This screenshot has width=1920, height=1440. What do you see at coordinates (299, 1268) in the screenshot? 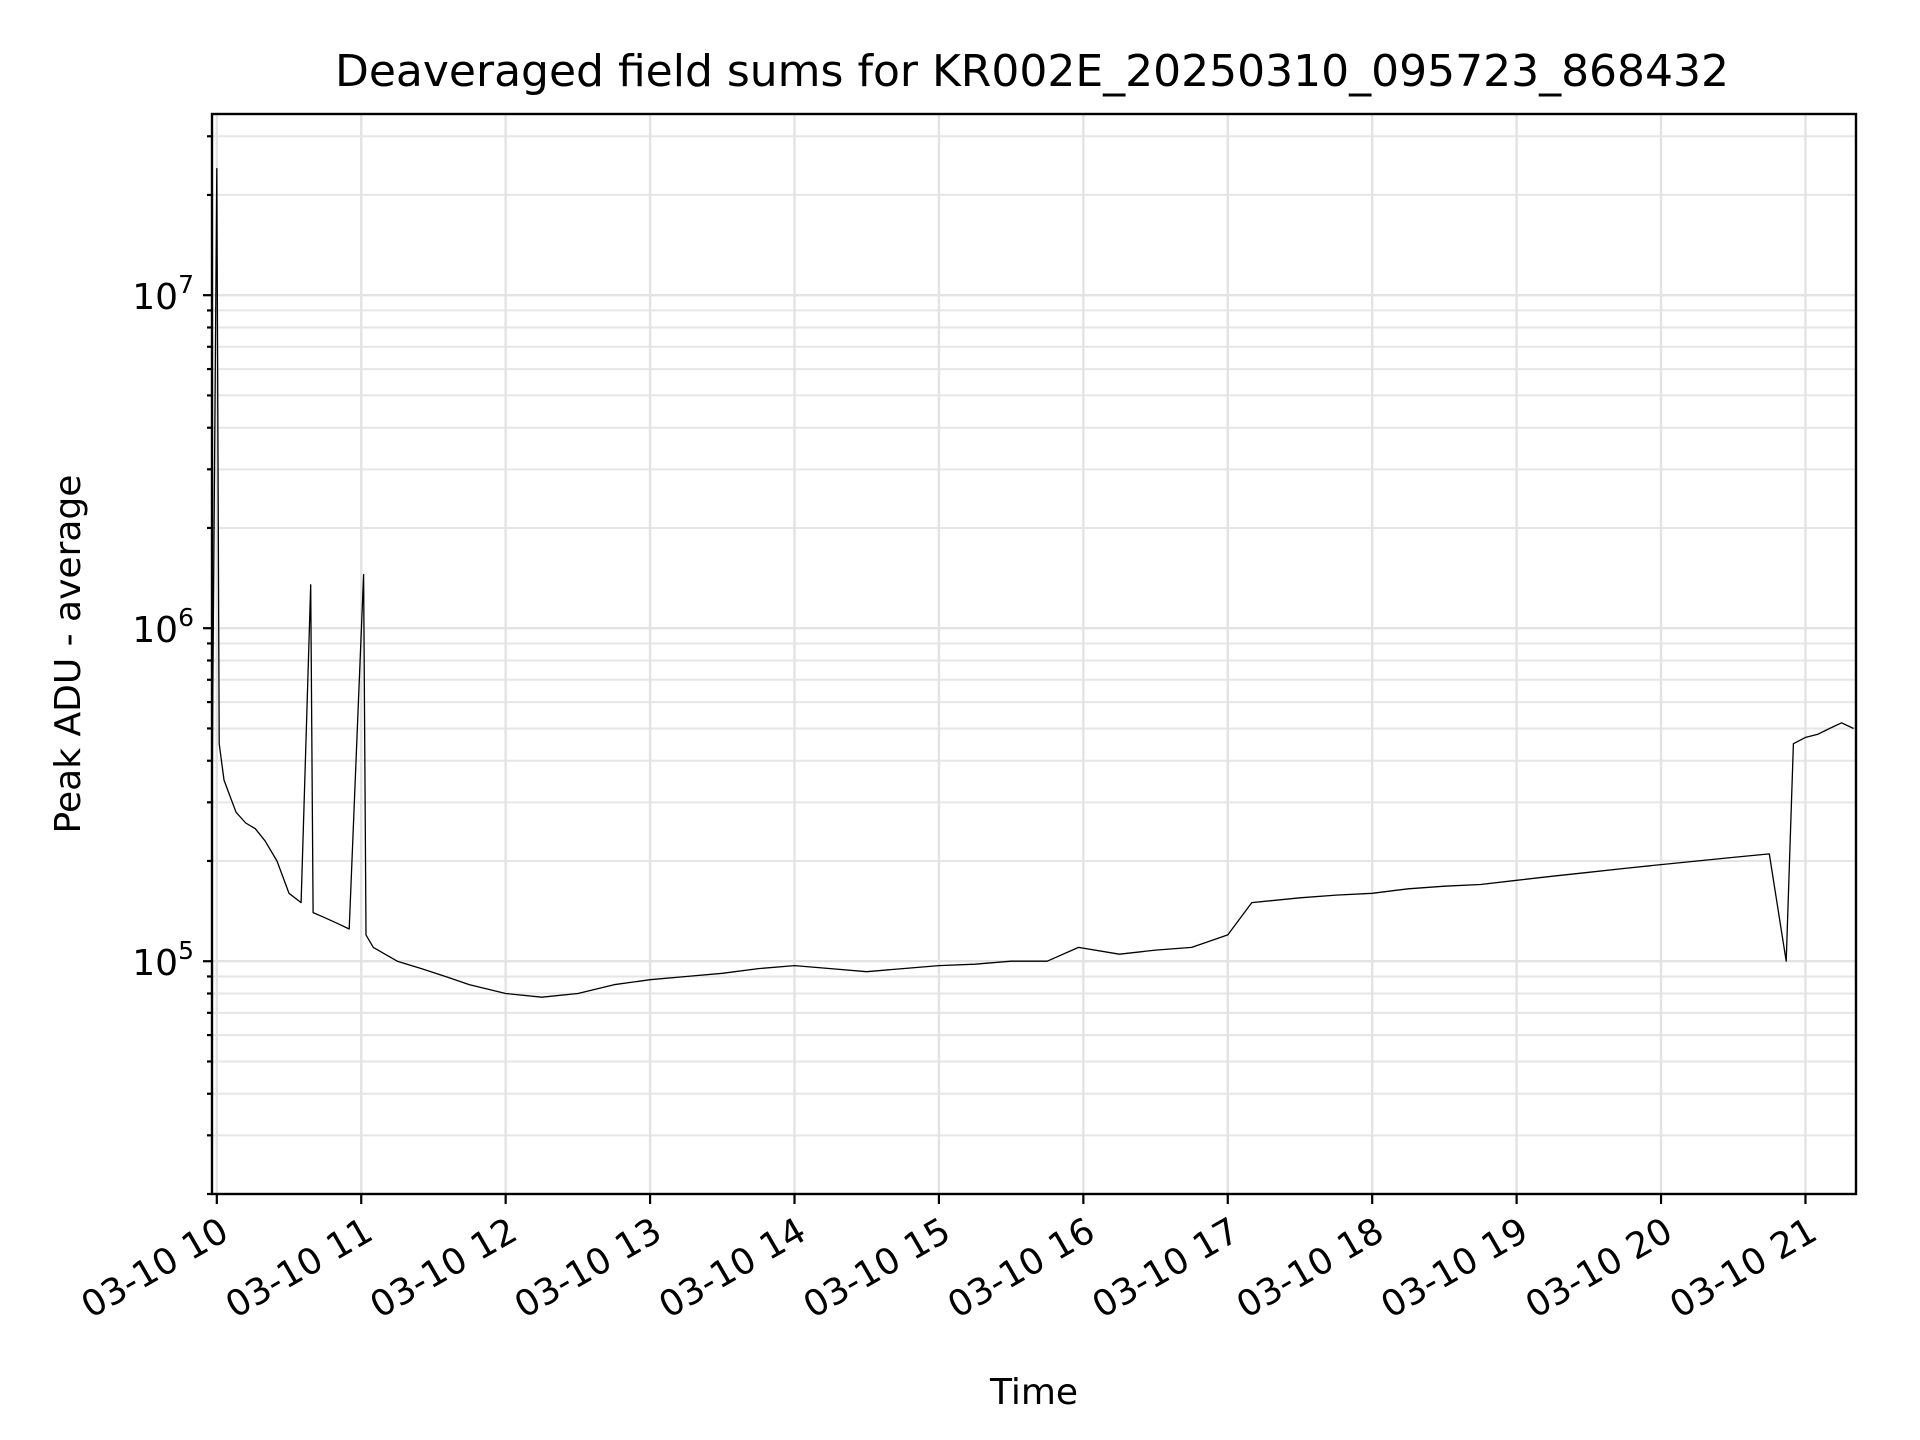
I see `x-tick-label: 03-10 11` at bounding box center [299, 1268].